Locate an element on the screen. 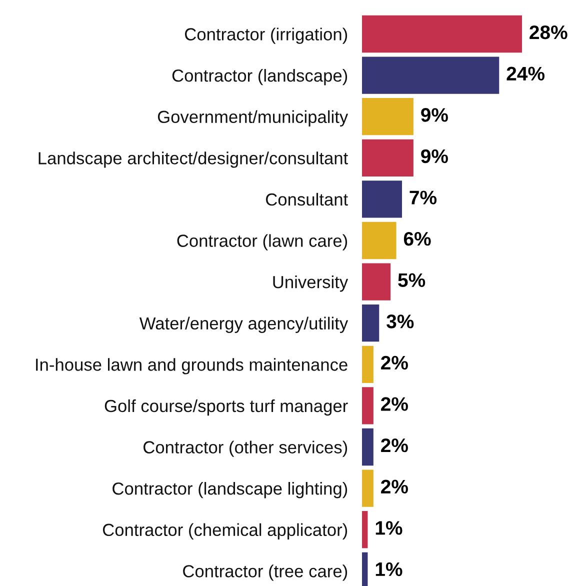  data-label: 7% is located at coordinates (423, 197).